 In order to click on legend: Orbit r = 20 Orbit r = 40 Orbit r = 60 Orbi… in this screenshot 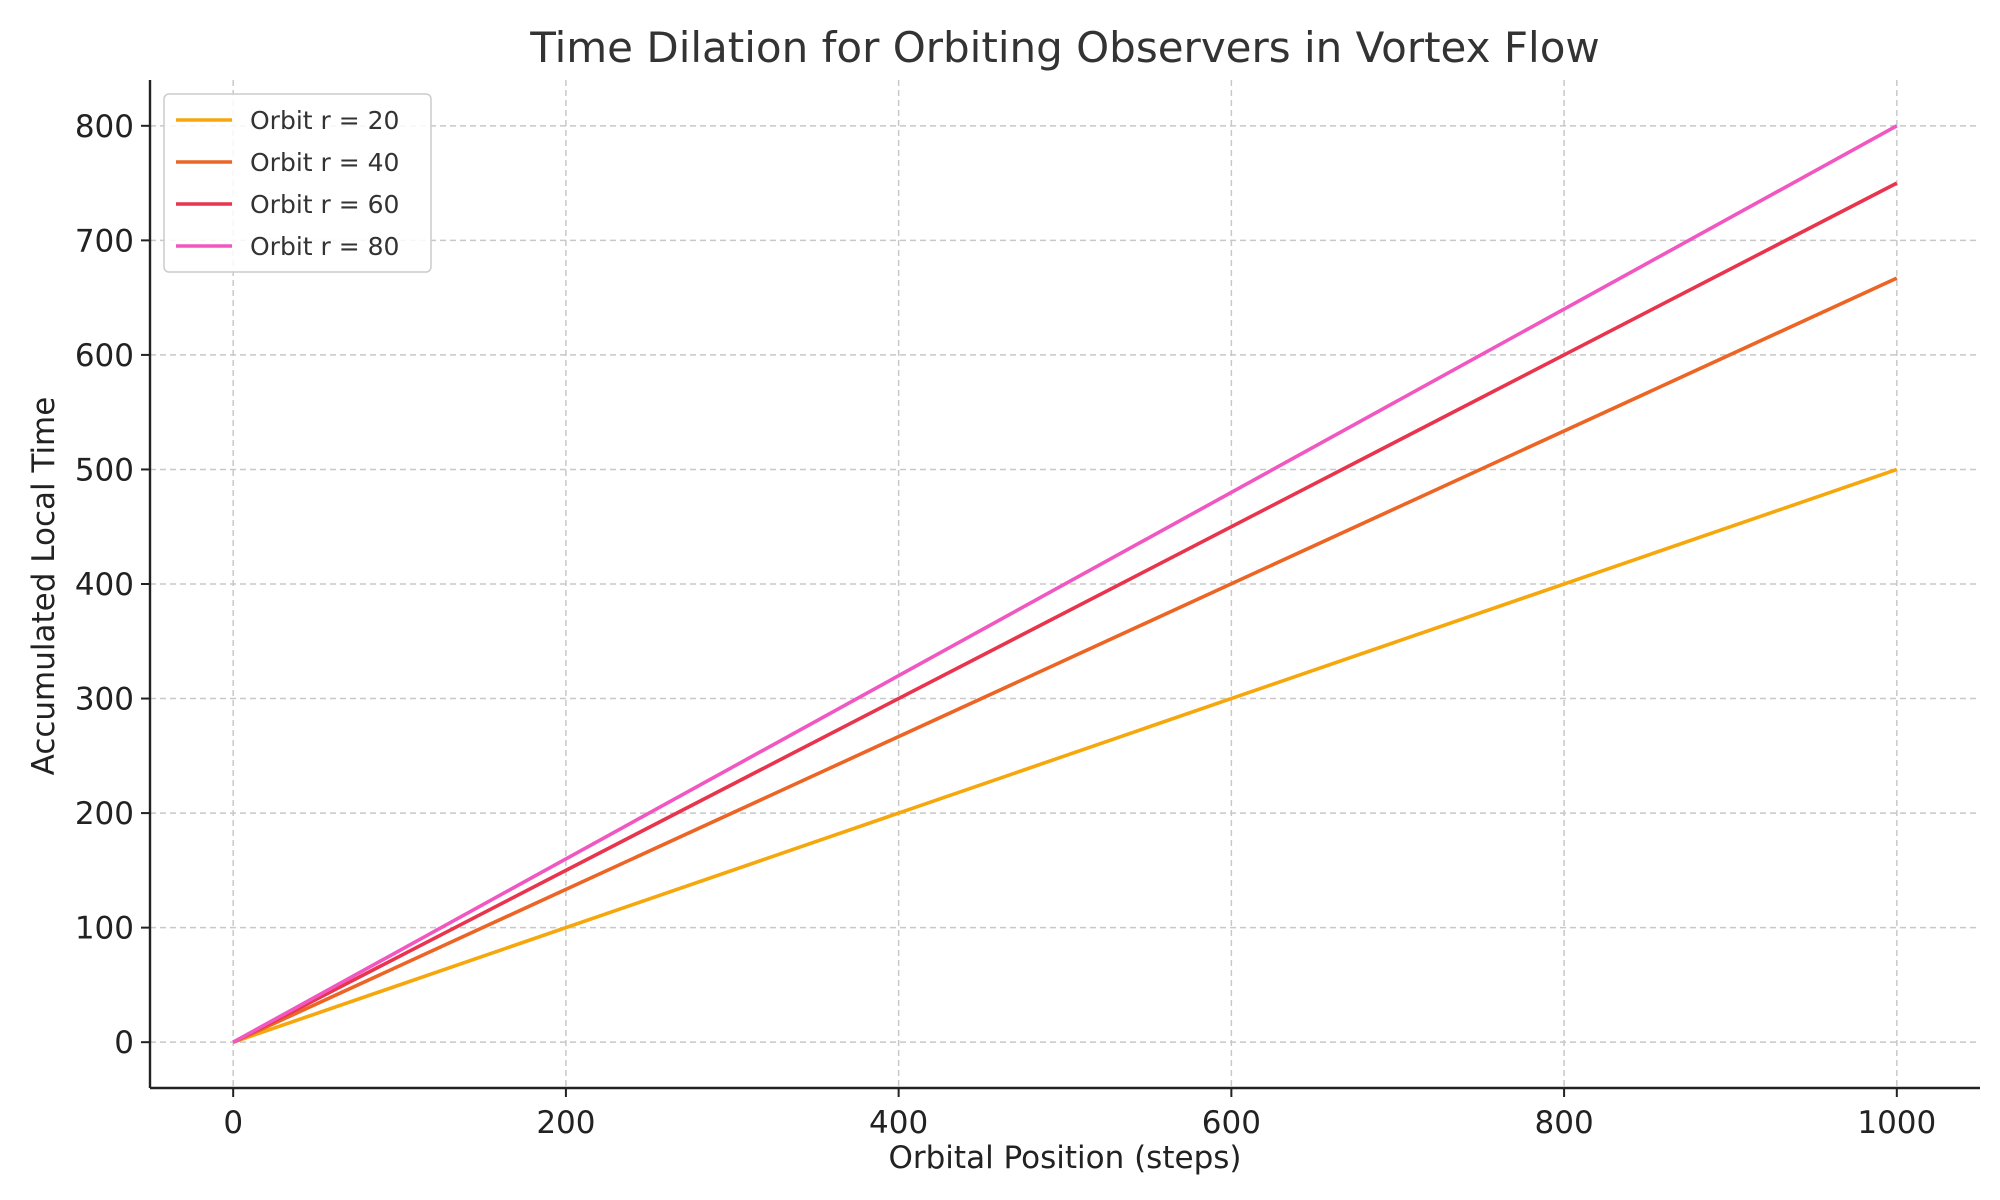, I will do `click(297, 183)`.